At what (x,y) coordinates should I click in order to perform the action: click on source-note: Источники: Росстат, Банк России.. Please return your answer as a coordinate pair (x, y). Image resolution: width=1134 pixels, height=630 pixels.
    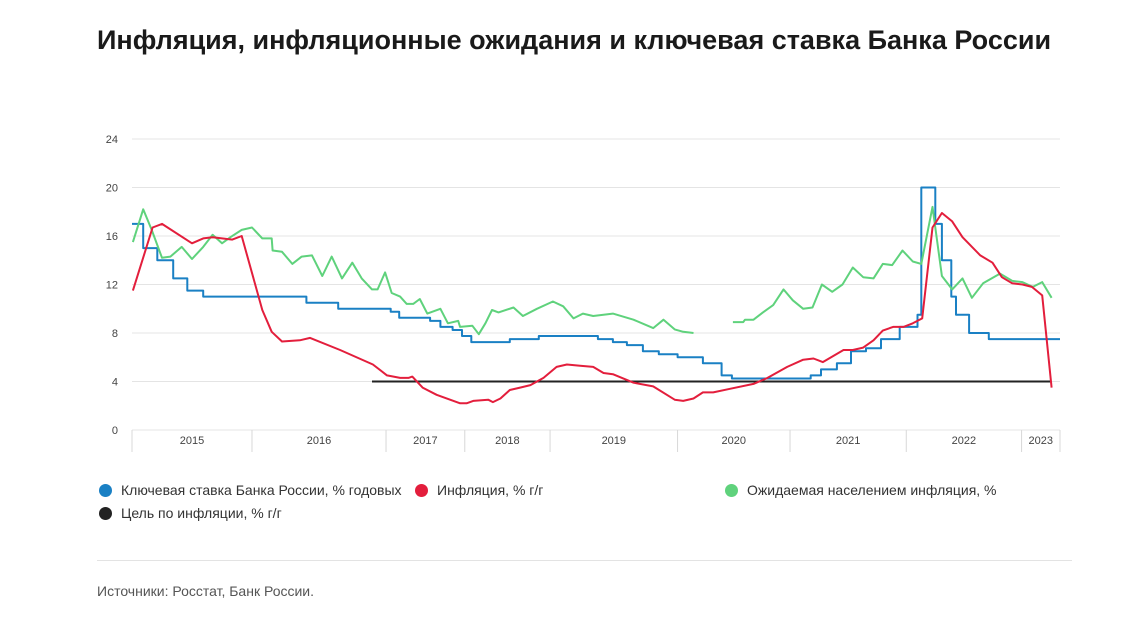
    Looking at the image, I should click on (206, 591).